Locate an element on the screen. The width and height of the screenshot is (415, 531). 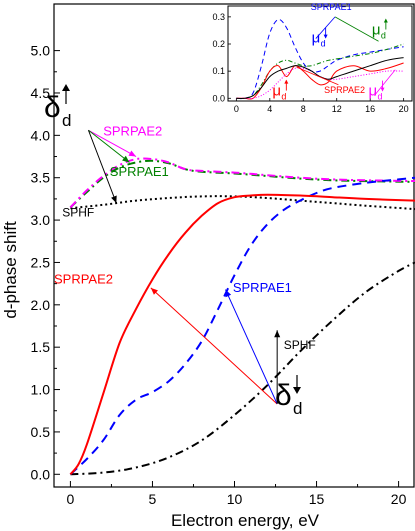
pointer-sprpae2-up is located at coordinates (112, 143).